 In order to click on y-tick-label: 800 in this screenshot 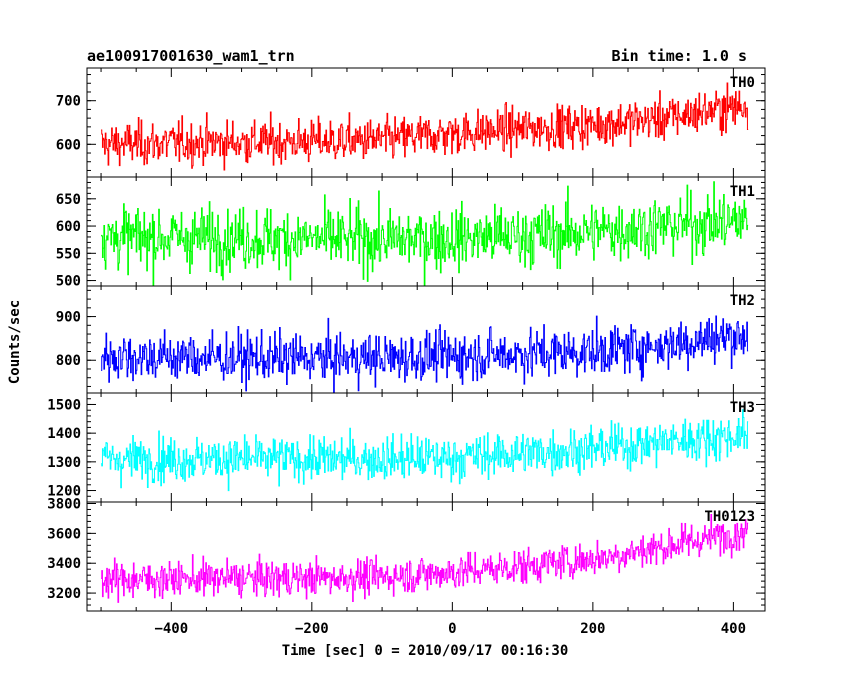, I will do `click(68, 361)`.